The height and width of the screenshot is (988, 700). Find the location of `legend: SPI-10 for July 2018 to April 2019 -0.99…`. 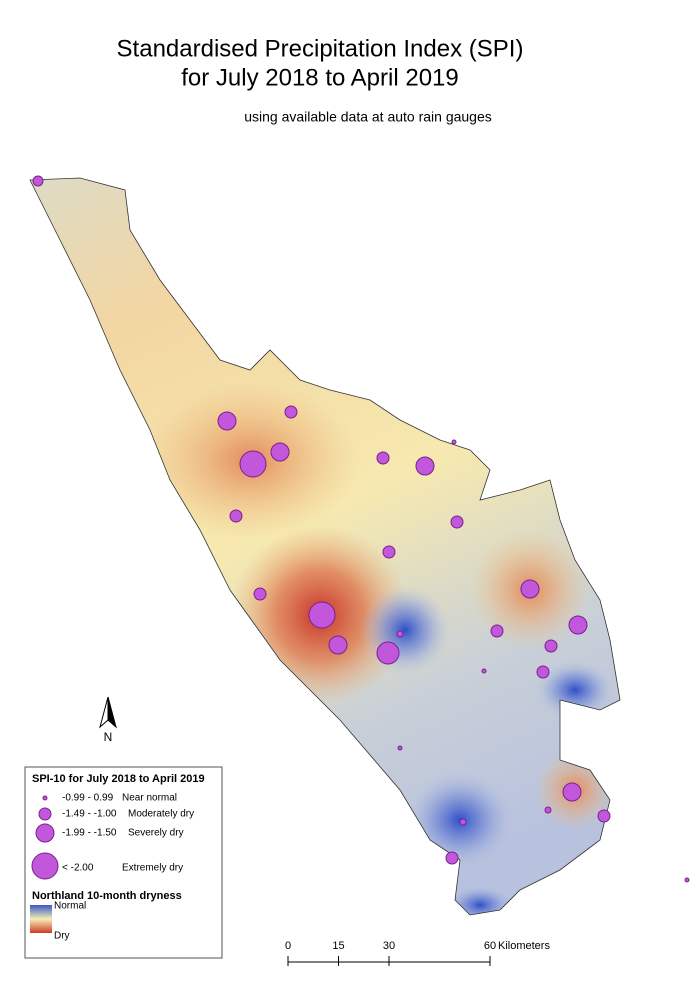

legend: SPI-10 for July 2018 to April 2019 -0.99… is located at coordinates (123, 862).